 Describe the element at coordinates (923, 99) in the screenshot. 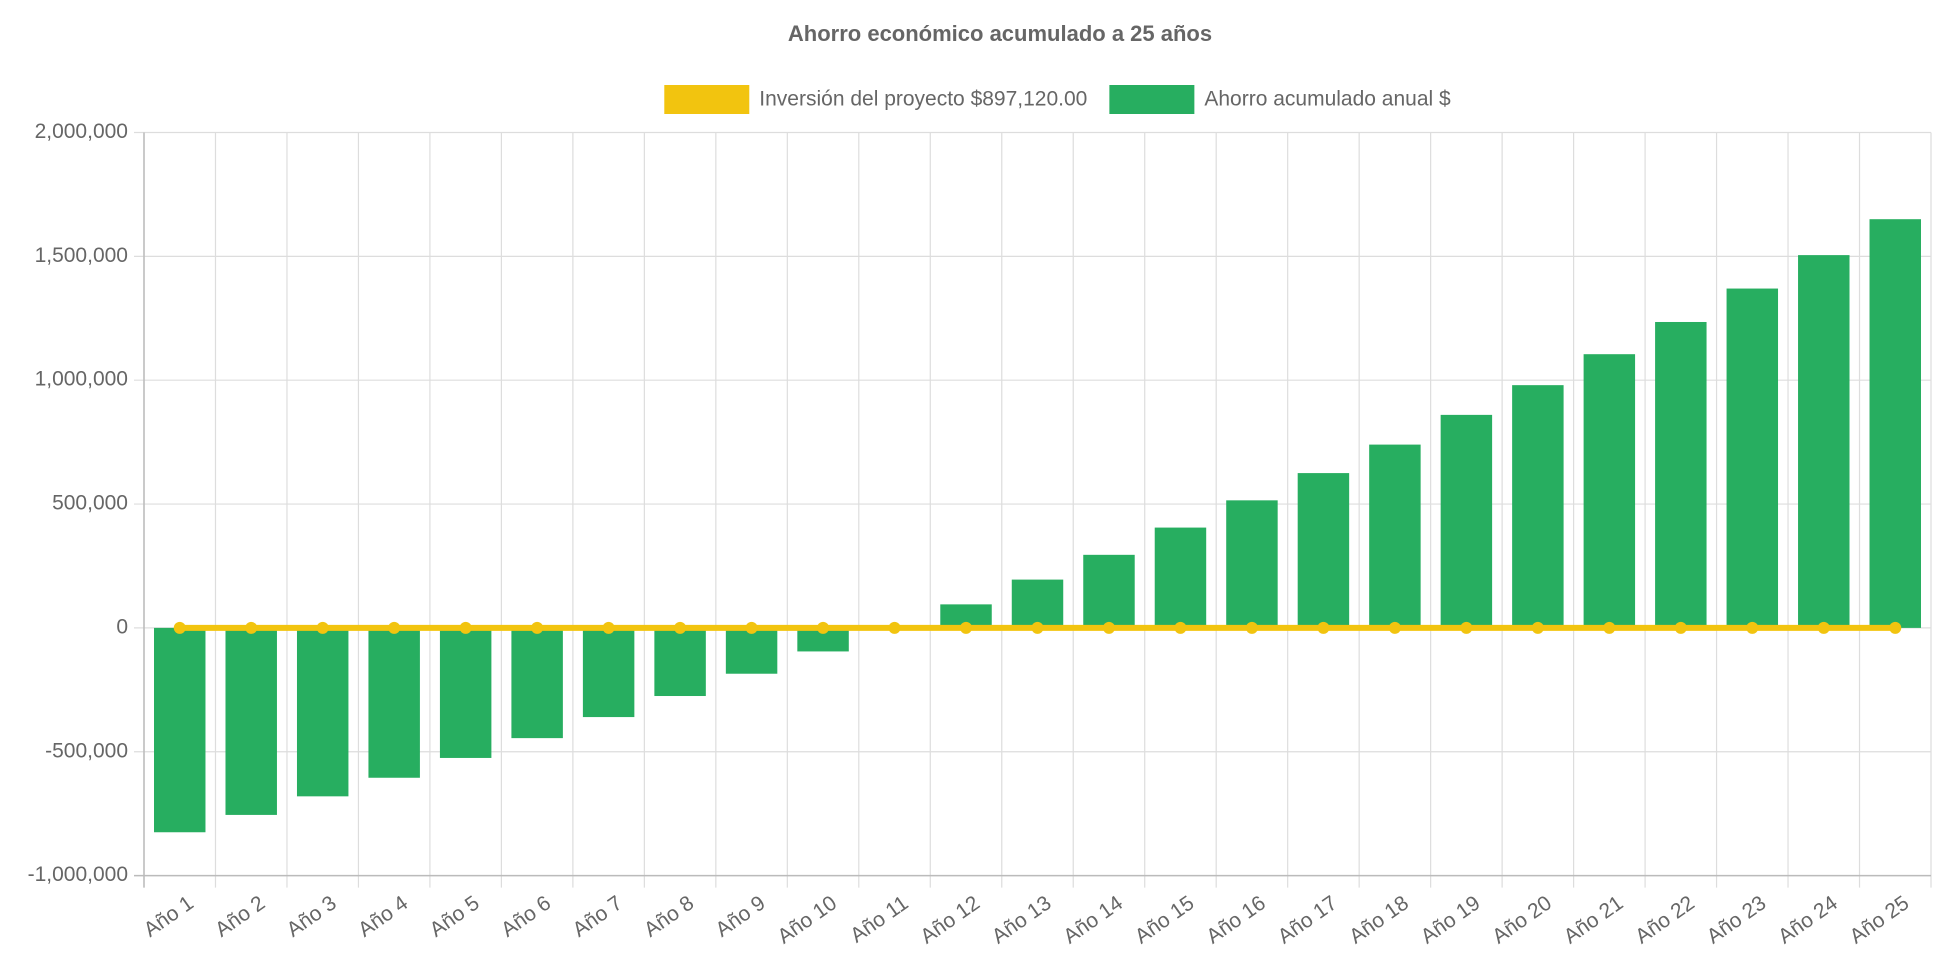

I see `legend-label: Inversión del proyecto $897,120.00` at that location.